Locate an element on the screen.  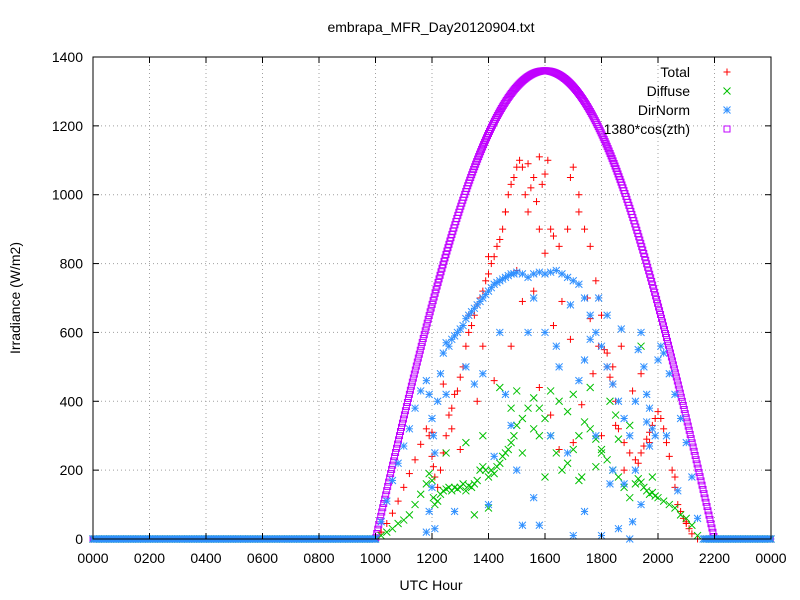
x-tick-label: 2000 is located at coordinates (657, 558).